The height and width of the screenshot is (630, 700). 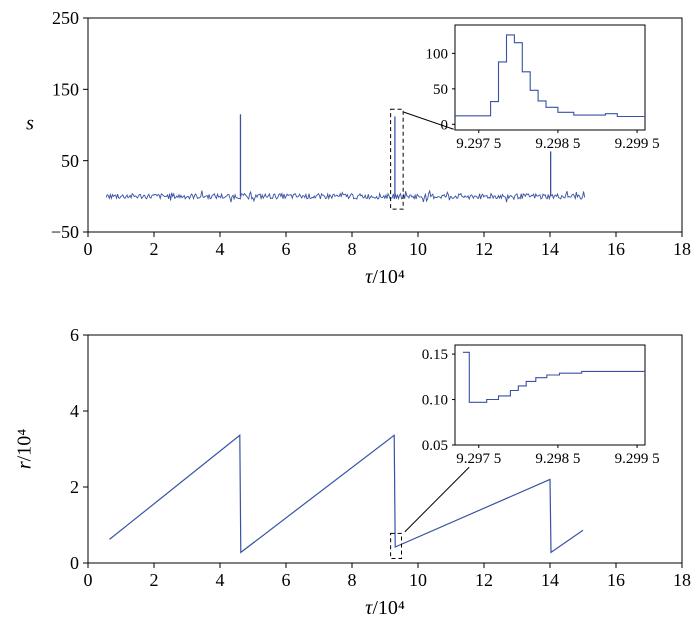 I want to click on bottom-y-axis-label: r/10⁴, so click(x=25, y=449).